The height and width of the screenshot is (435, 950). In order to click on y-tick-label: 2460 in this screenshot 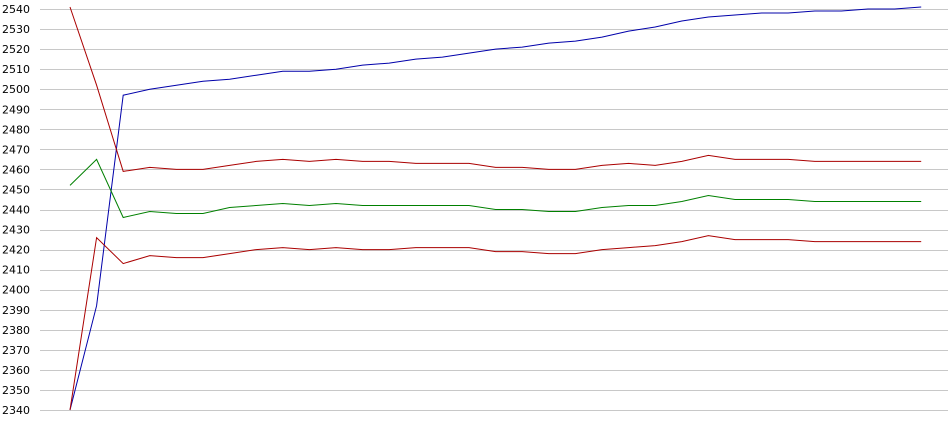, I will do `click(16, 169)`.